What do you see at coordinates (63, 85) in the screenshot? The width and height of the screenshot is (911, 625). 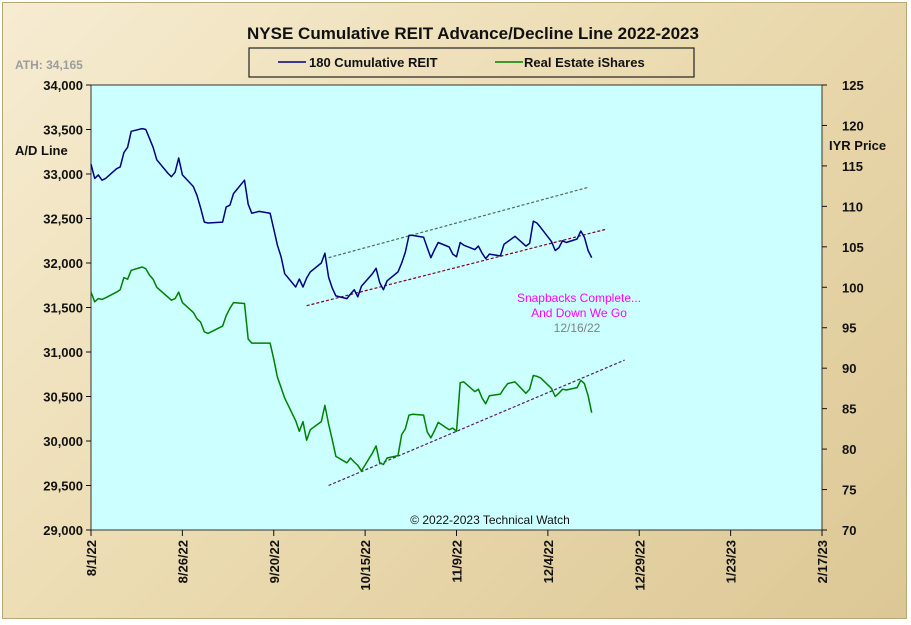 I see `y-left-tick-label: 34,000` at bounding box center [63, 85].